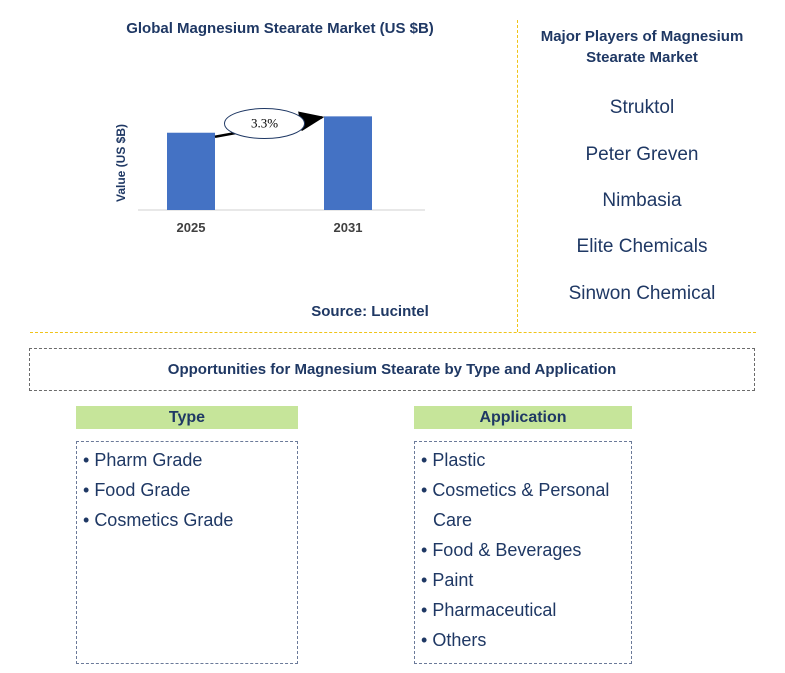 The width and height of the screenshot is (785, 673). I want to click on player-item: Elite Chemicals, so click(642, 246).